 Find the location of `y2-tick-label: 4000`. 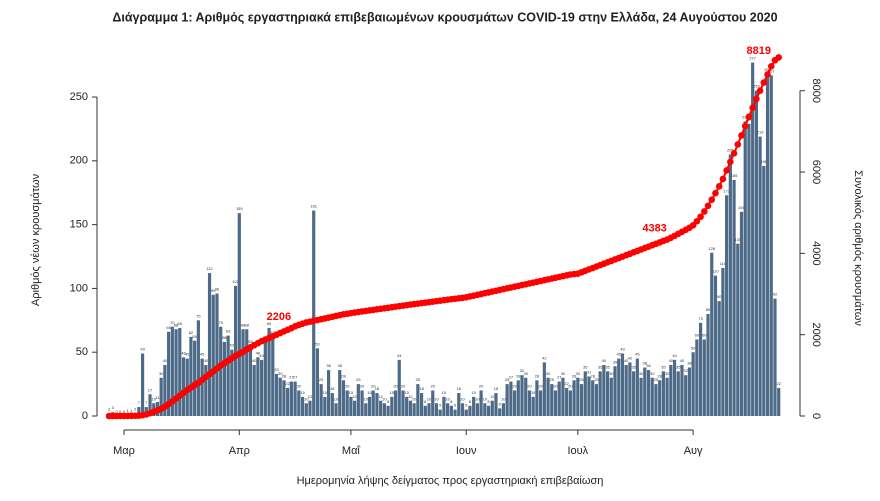

y2-tick-label: 4000 is located at coordinates (816, 253).